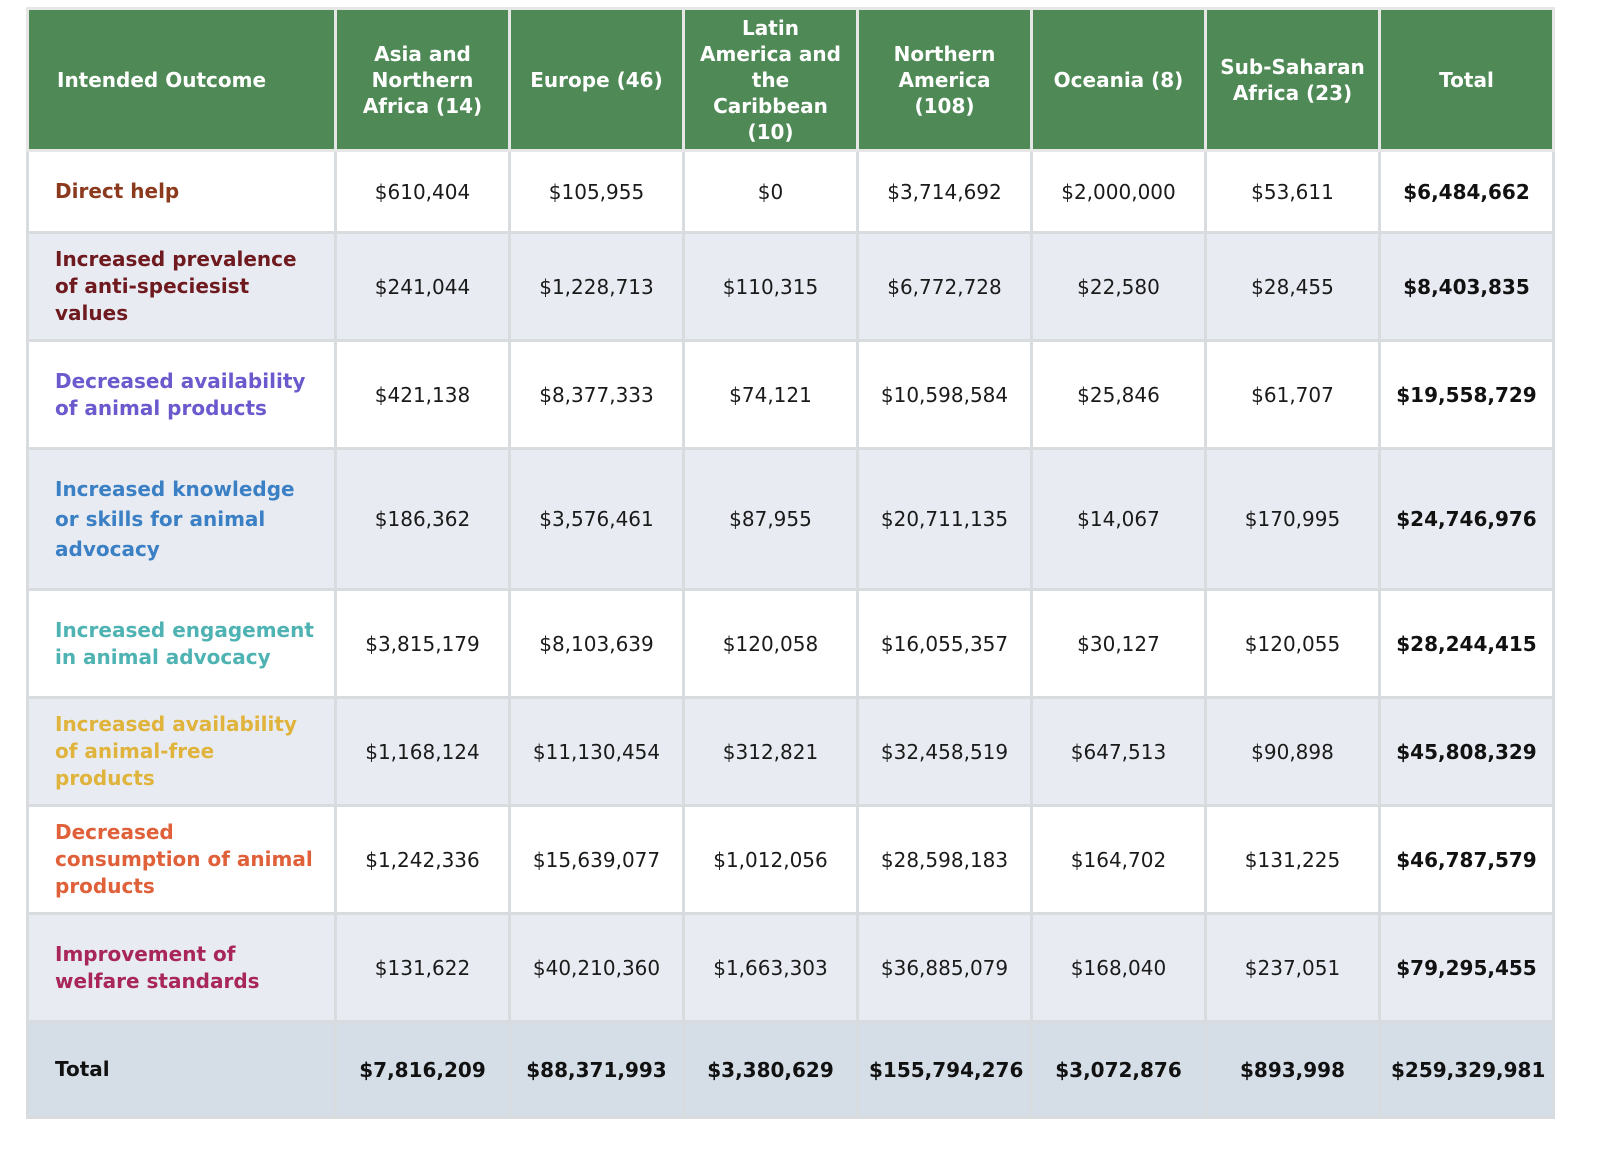 This screenshot has width=1624, height=1162. I want to click on cell-oceania: $25,846, so click(1118, 394).